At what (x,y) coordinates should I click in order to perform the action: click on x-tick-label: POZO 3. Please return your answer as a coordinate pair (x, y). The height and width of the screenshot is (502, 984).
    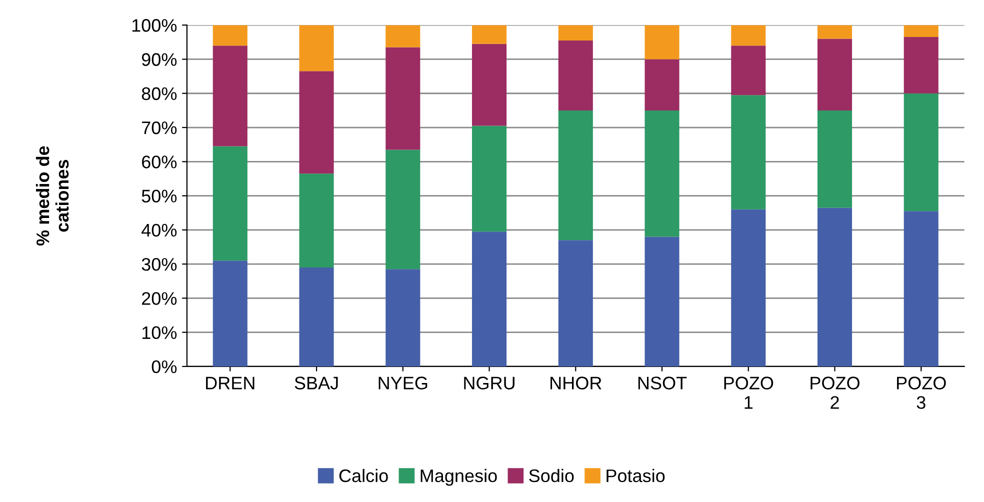
    Looking at the image, I should click on (921, 392).